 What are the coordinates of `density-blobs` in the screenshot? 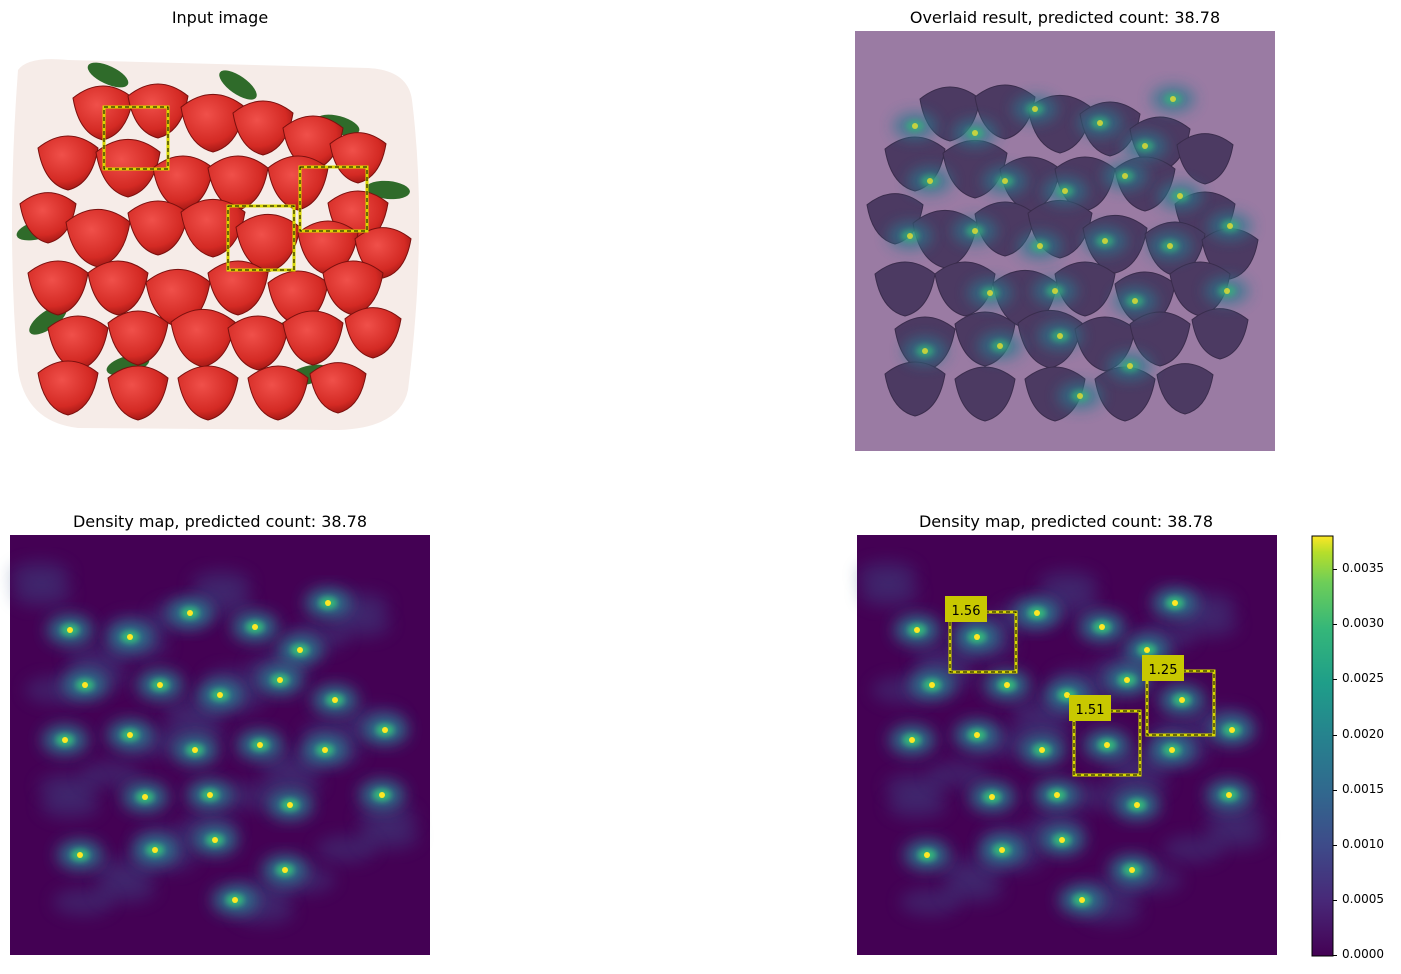 It's located at (214, 743).